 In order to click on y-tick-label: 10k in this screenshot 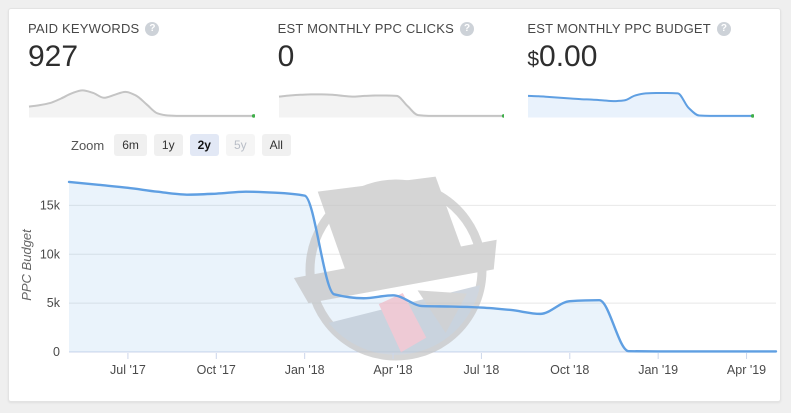, I will do `click(50, 254)`.